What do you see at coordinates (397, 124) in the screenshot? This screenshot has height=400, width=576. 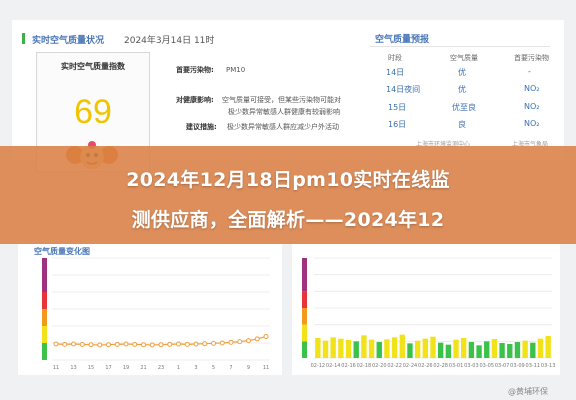 I see `forecast-time: 16日` at bounding box center [397, 124].